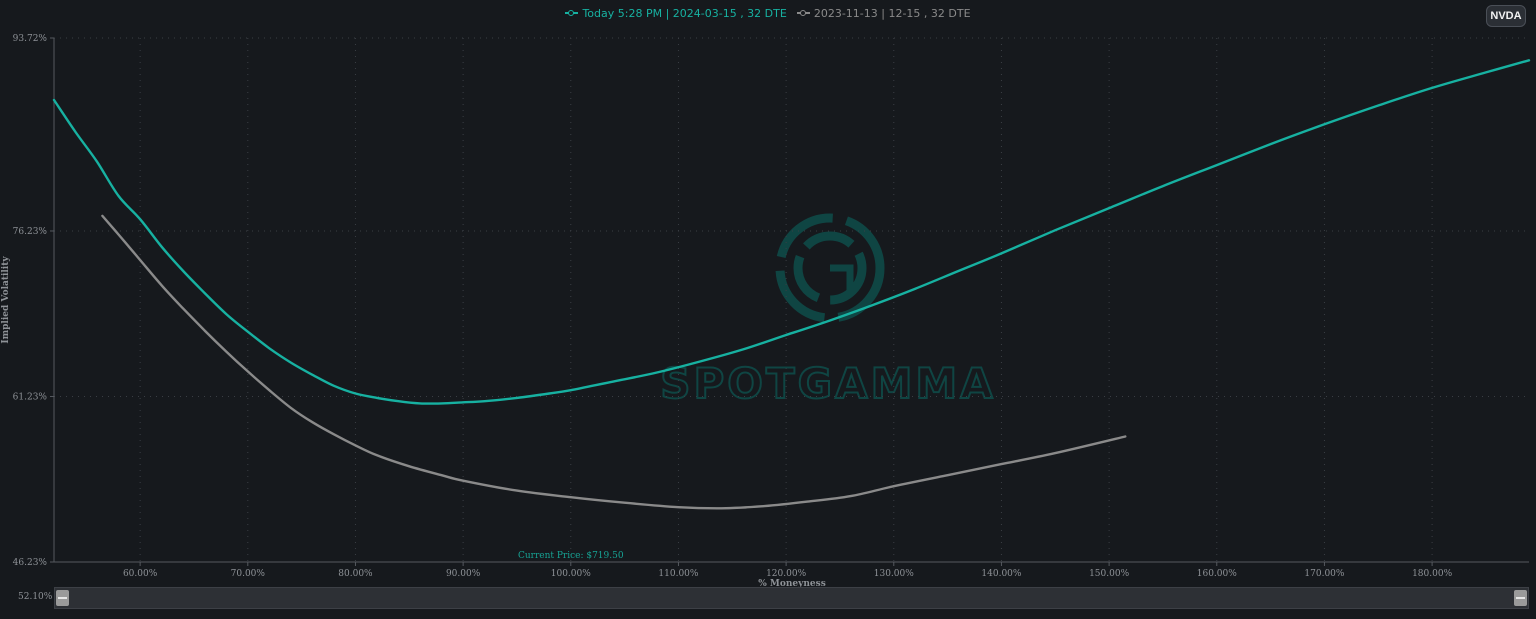 The width and height of the screenshot is (1536, 619). Describe the element at coordinates (572, 13) in the screenshot. I see `legend-swatch-current` at that location.